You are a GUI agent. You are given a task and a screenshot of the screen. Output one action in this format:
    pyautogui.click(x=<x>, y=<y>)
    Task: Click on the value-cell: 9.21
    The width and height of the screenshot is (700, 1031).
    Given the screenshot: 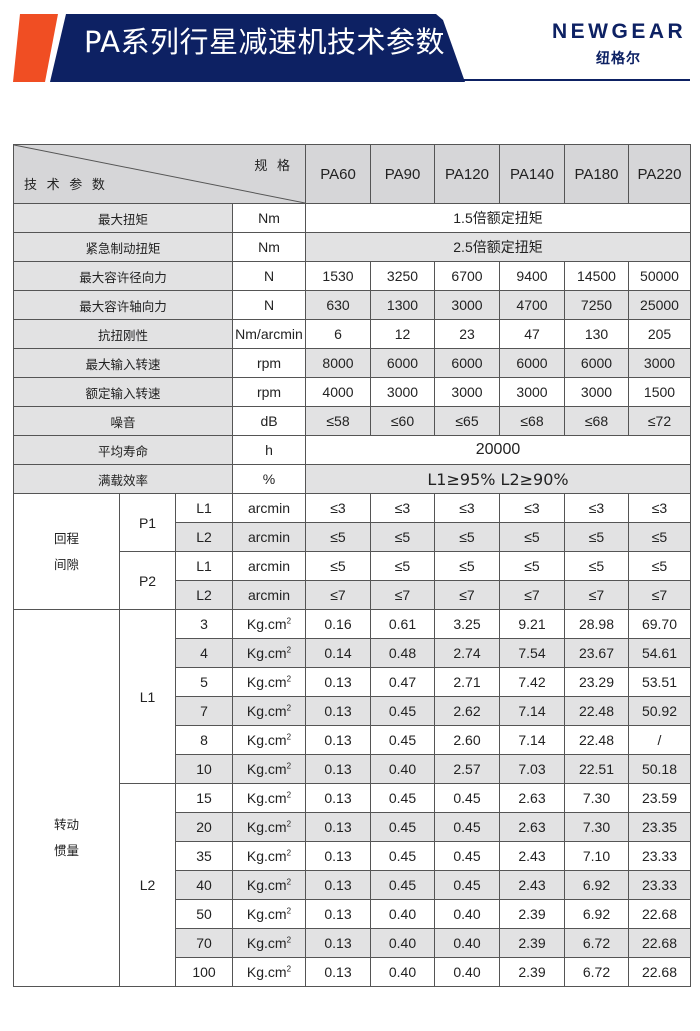 What is the action you would take?
    pyautogui.click(x=532, y=624)
    